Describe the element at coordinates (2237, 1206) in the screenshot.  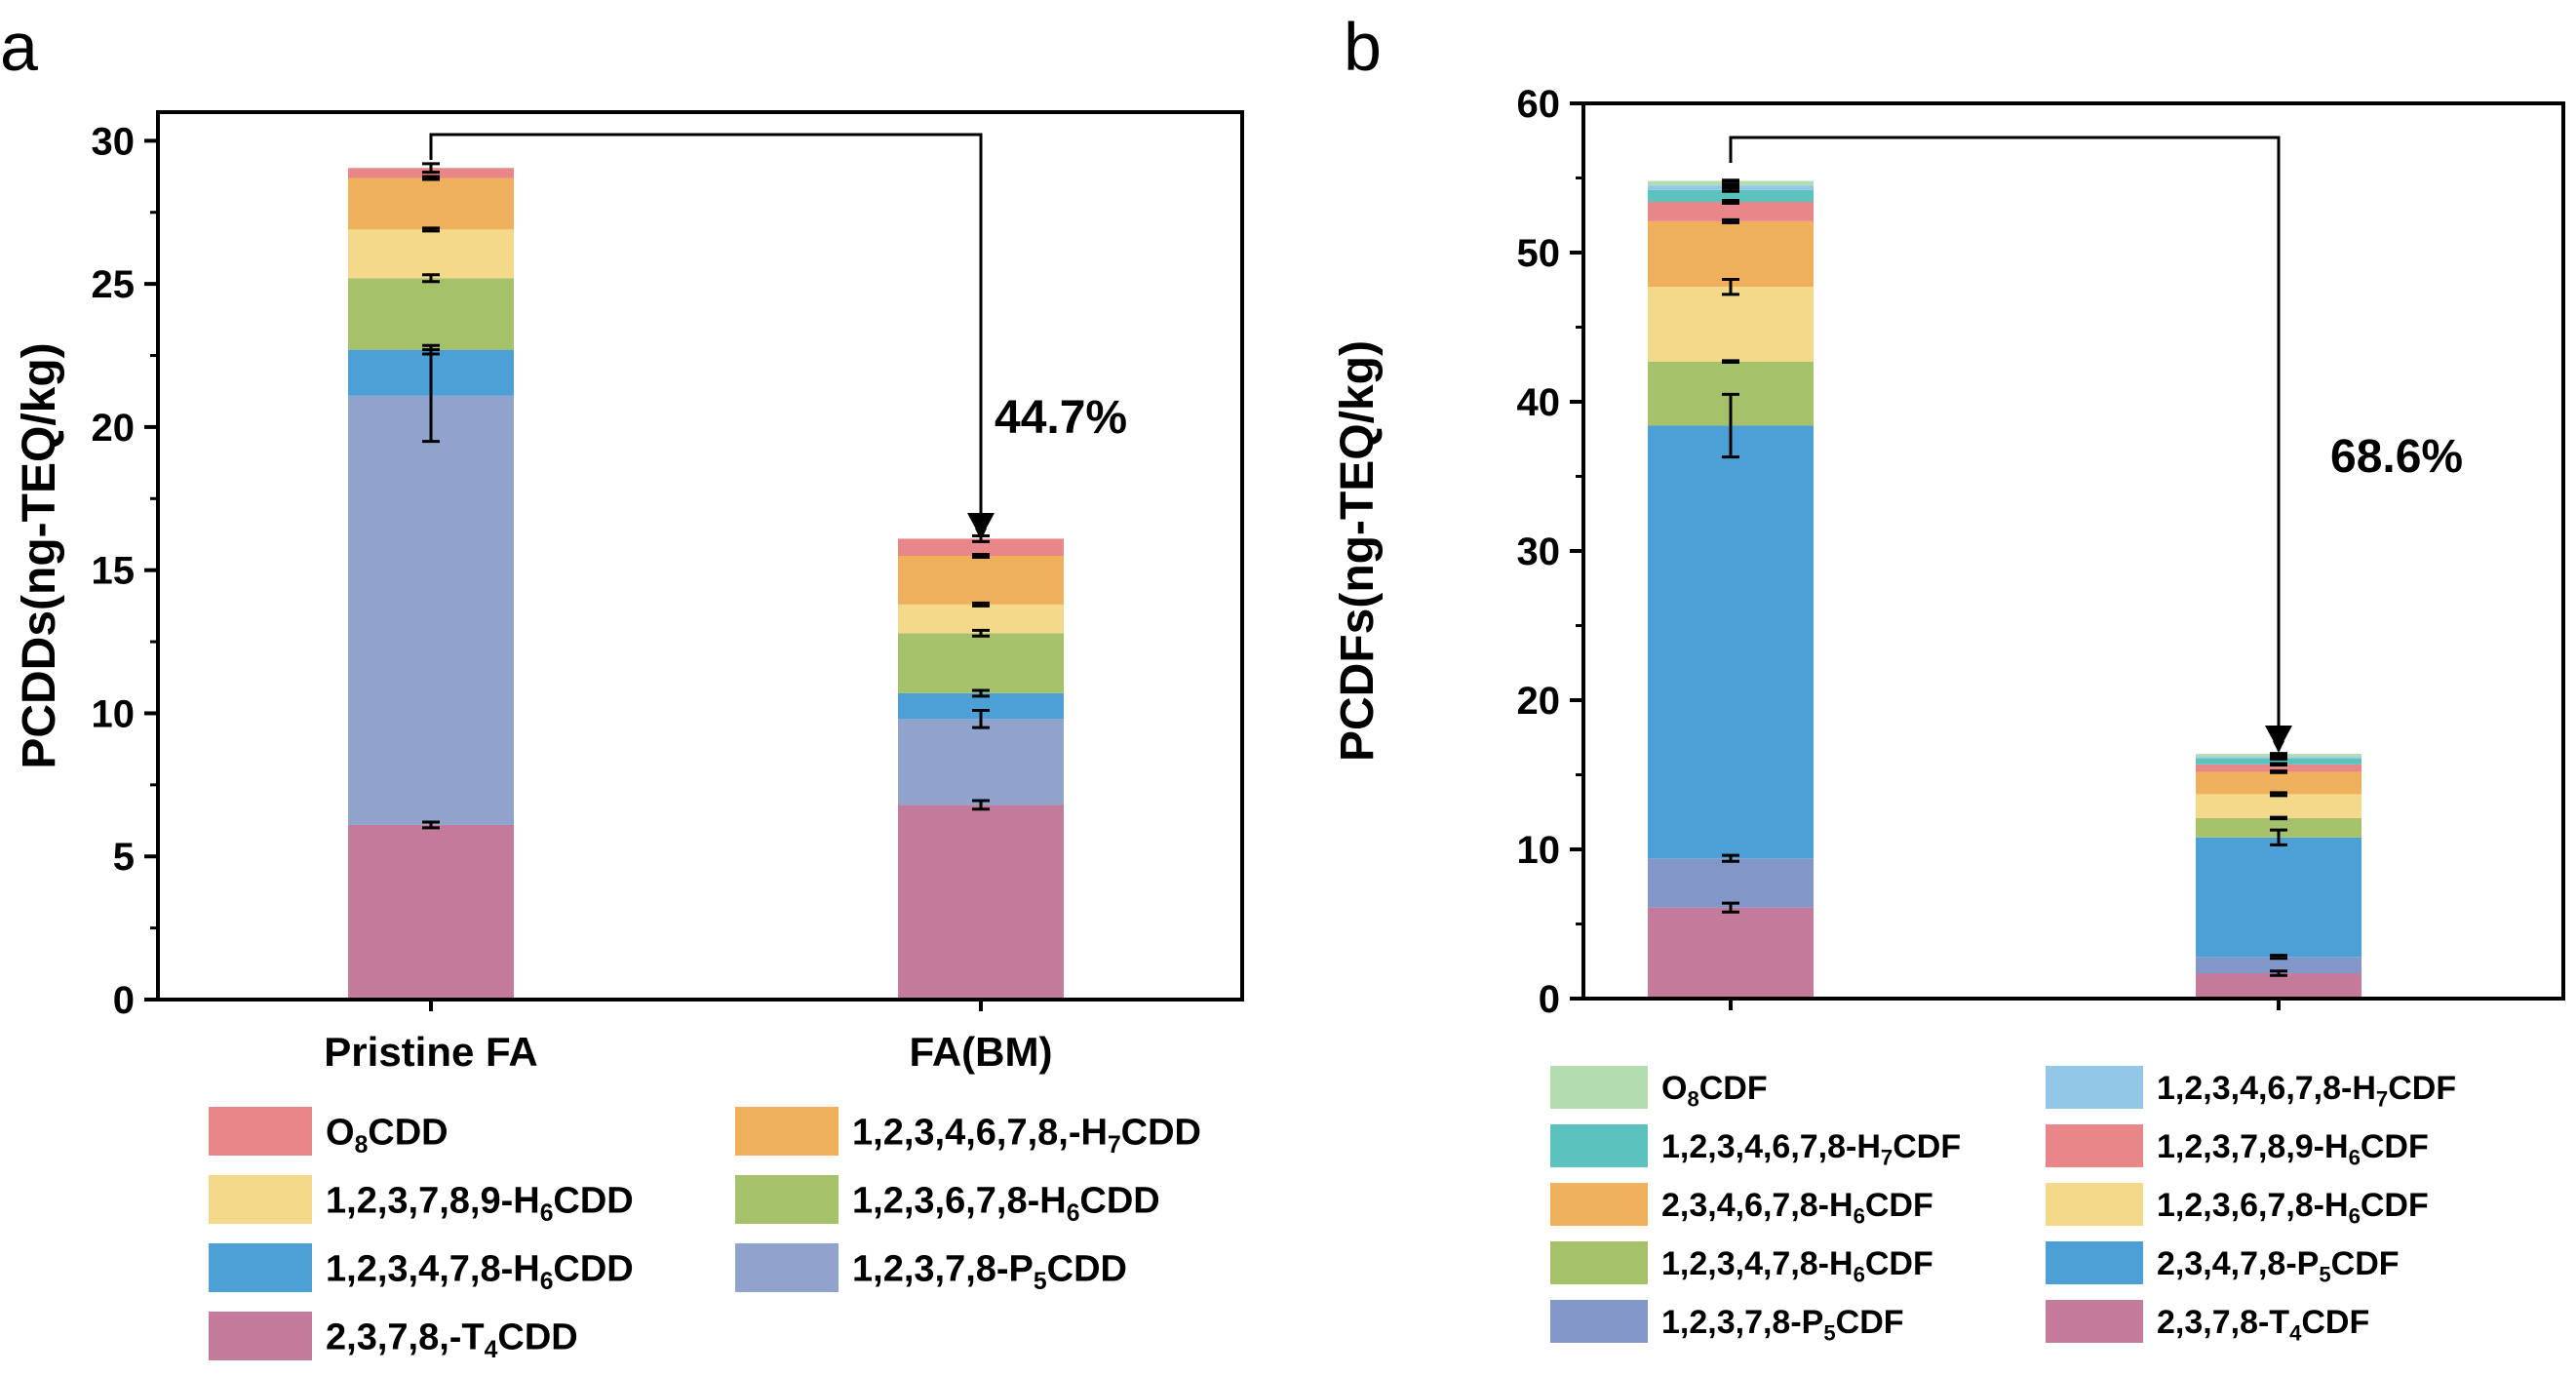
I see `legend-item: 1,2,3,6,7,8-H6CDF` at that location.